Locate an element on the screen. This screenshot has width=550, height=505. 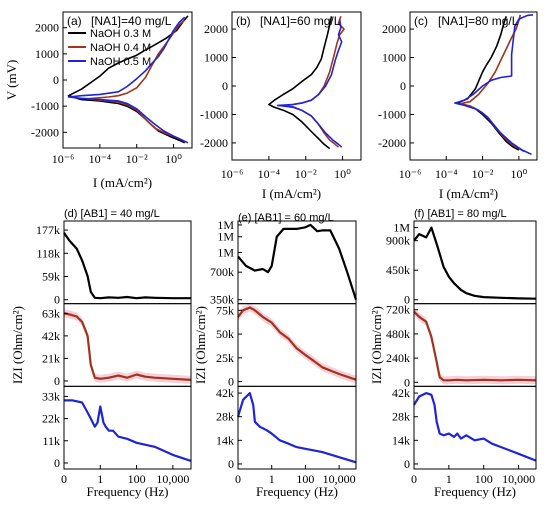
x-tick-label-e: 0 is located at coordinates (238, 479).